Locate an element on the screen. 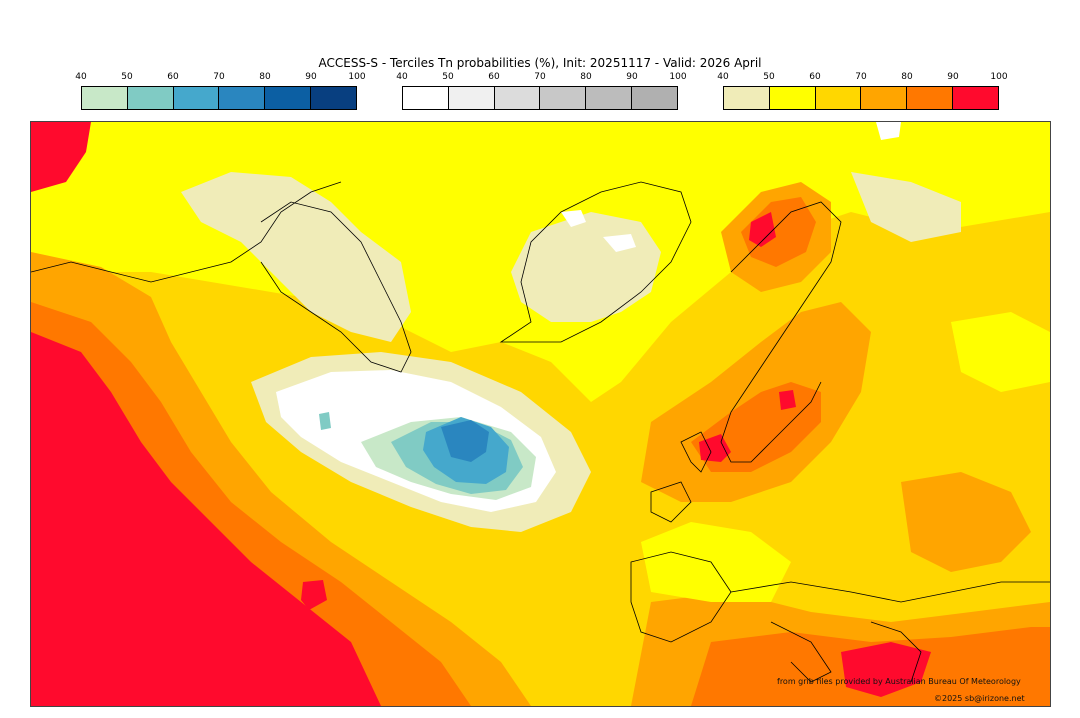 The image size is (1080, 718). region-small-teal is located at coordinates (325, 421).